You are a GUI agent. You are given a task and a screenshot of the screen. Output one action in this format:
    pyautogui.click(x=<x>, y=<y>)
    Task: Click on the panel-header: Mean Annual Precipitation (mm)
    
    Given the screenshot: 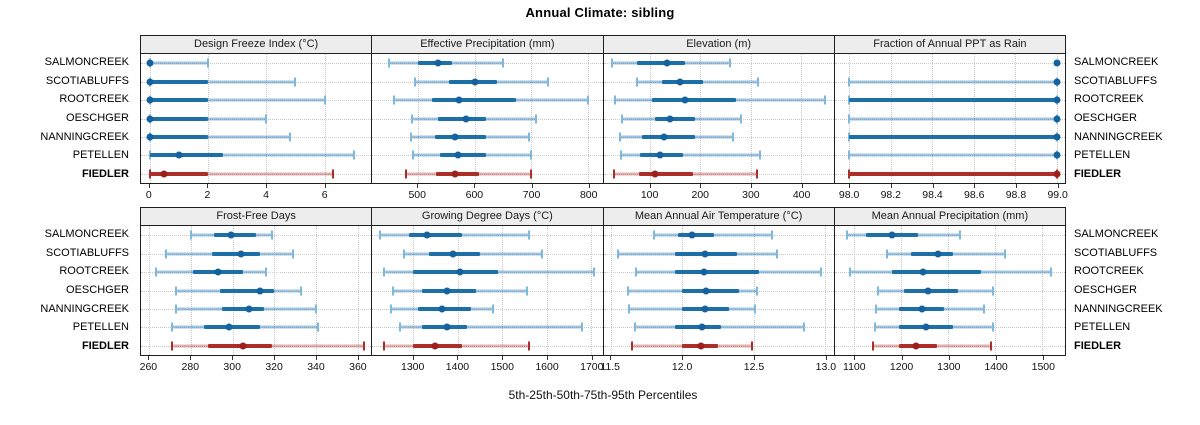 What is the action you would take?
    pyautogui.click(x=949, y=217)
    